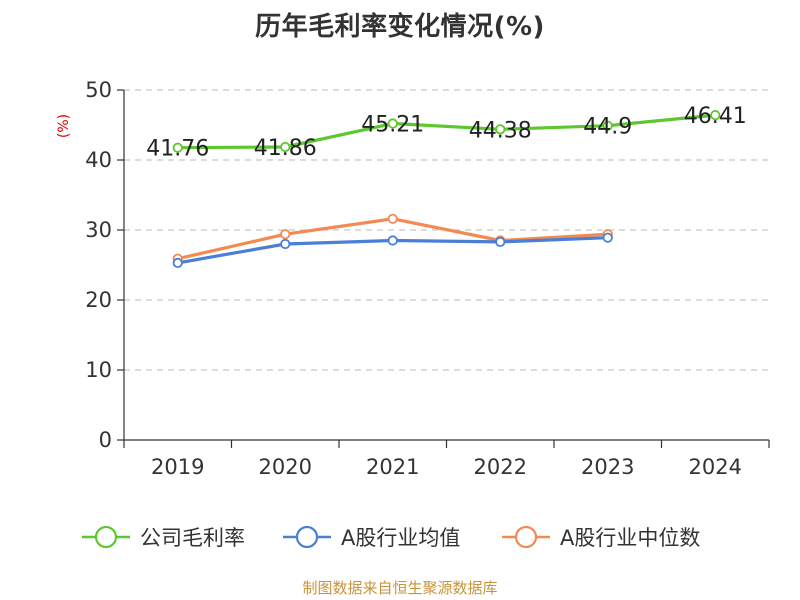 This screenshot has height=600, width=800. I want to click on series-0-point-2022, so click(500, 129).